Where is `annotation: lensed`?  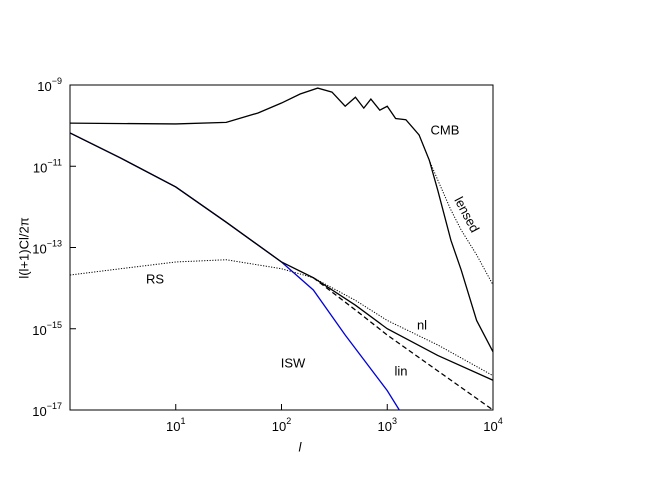 annotation: lensed is located at coordinates (466, 214).